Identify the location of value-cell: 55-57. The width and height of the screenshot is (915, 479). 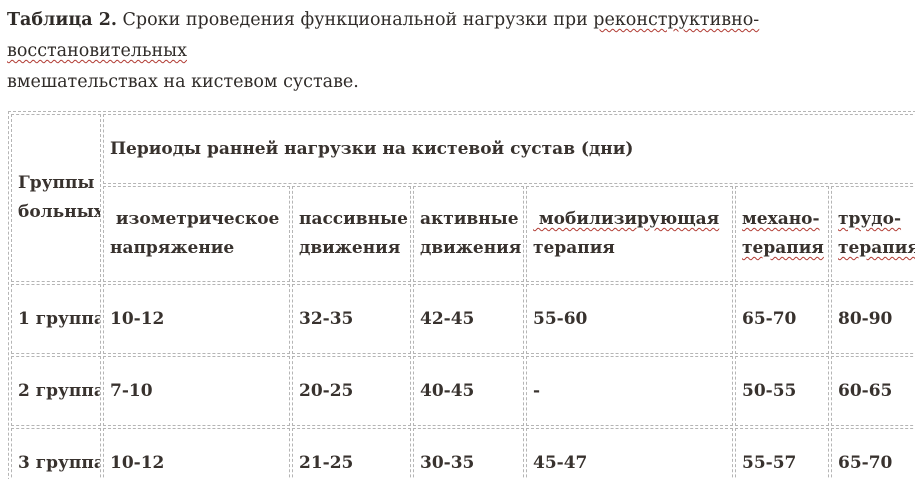
(782, 453).